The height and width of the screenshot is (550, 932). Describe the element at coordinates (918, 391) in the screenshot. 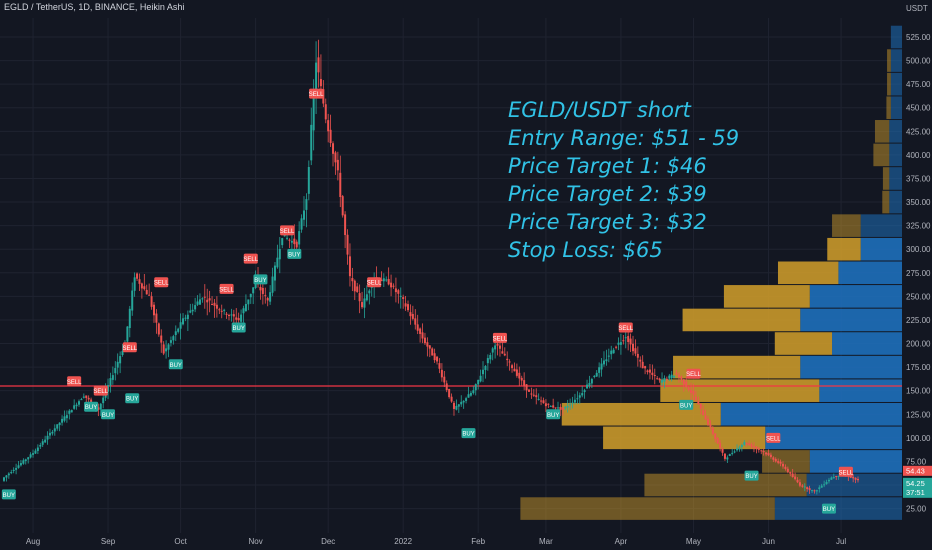

I see `price-tick-label: 150.00` at that location.